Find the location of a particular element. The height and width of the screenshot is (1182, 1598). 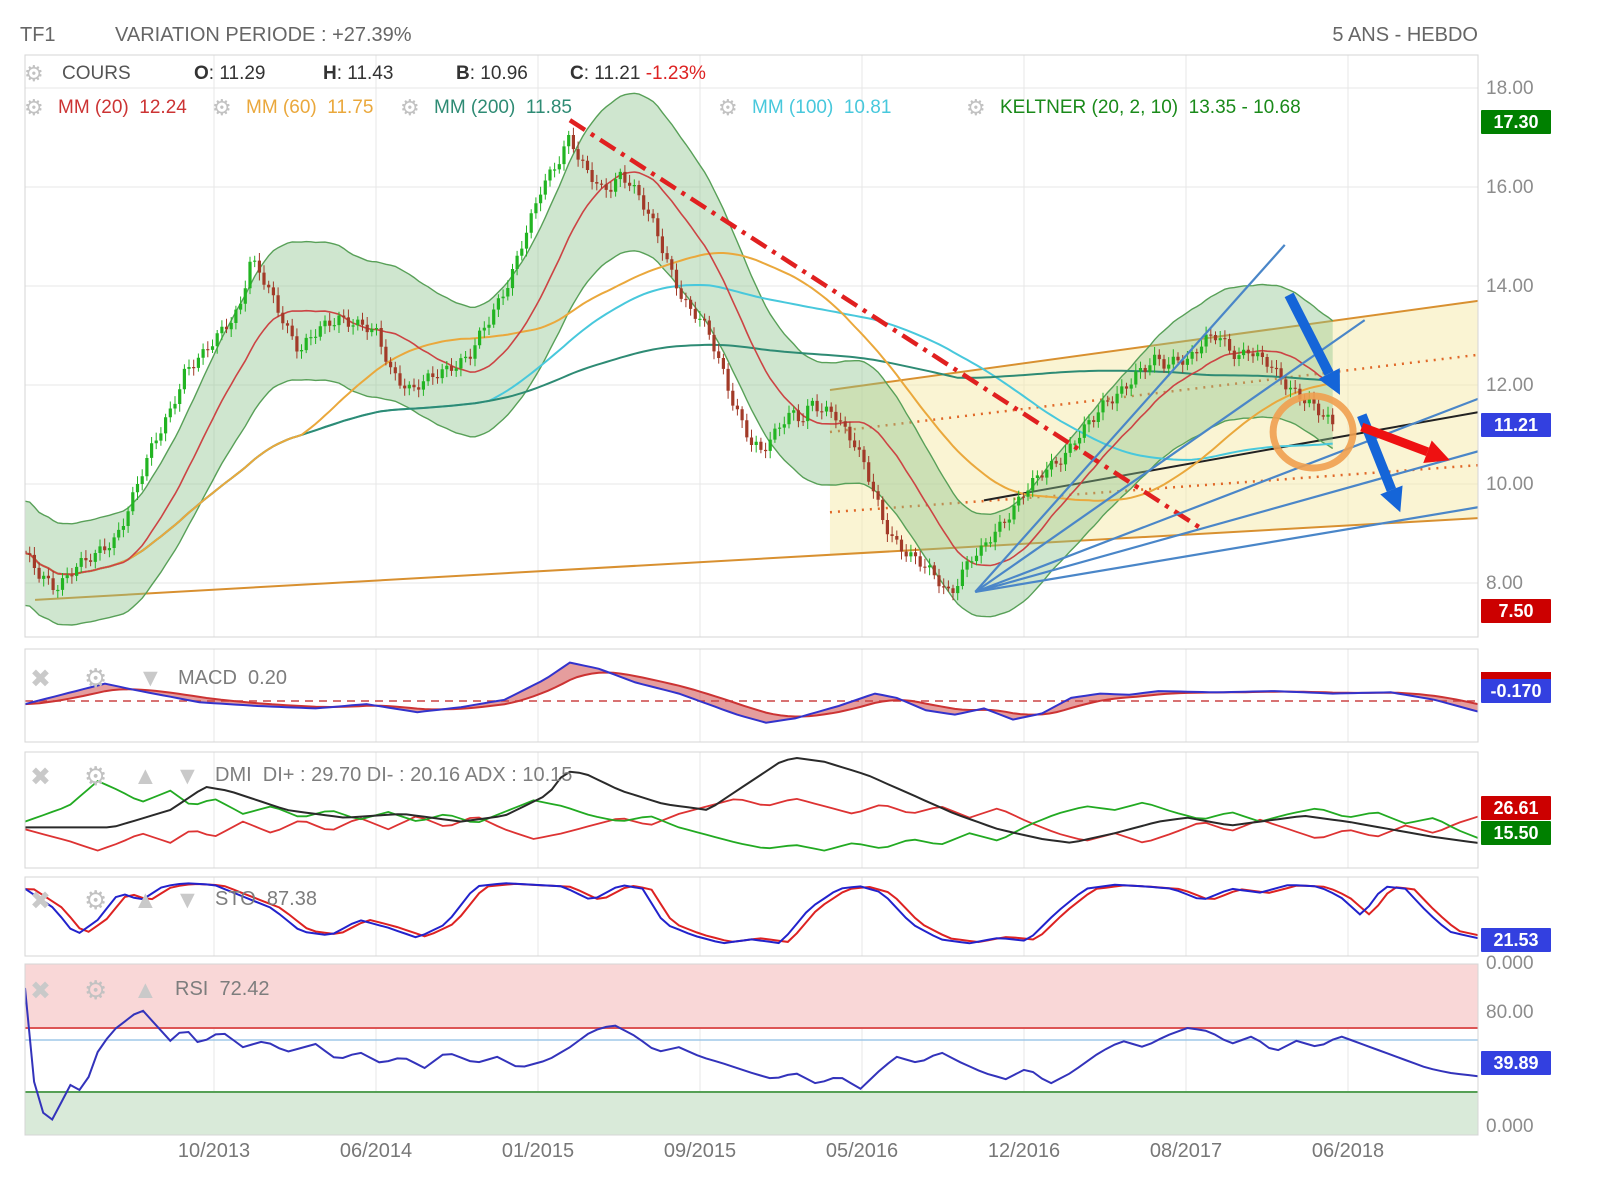

sto-title: STO 87.38 is located at coordinates (266, 899).